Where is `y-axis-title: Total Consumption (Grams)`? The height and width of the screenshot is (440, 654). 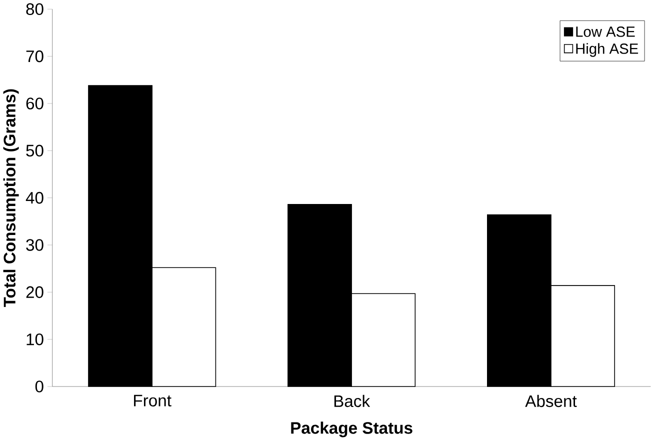 y-axis-title: Total Consumption (Grams) is located at coordinates (11, 198).